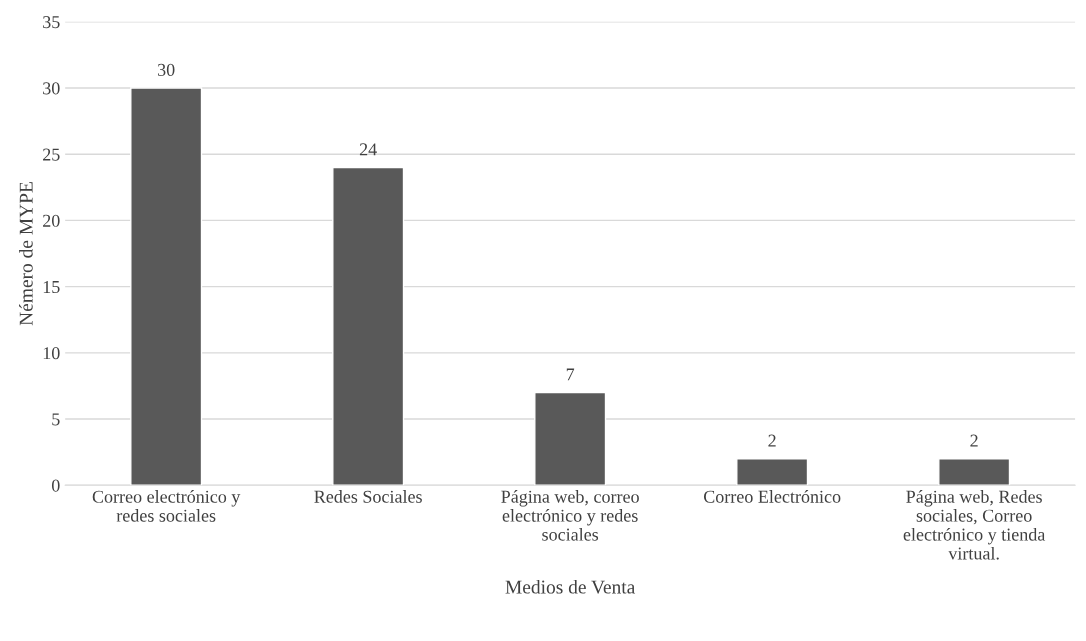 Image resolution: width=1086 pixels, height=641 pixels. Describe the element at coordinates (368, 149) in the screenshot. I see `data-label: 24` at that location.